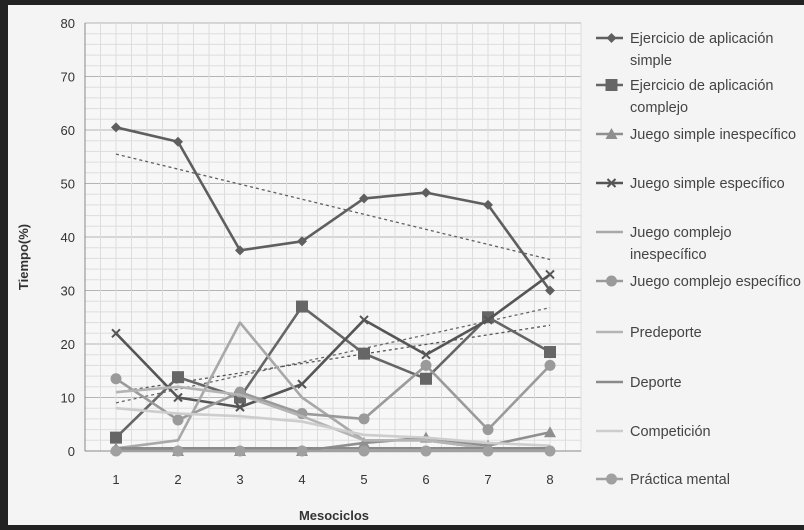 This screenshot has height=530, width=804. I want to click on legend-label-line: simple, so click(651, 61).